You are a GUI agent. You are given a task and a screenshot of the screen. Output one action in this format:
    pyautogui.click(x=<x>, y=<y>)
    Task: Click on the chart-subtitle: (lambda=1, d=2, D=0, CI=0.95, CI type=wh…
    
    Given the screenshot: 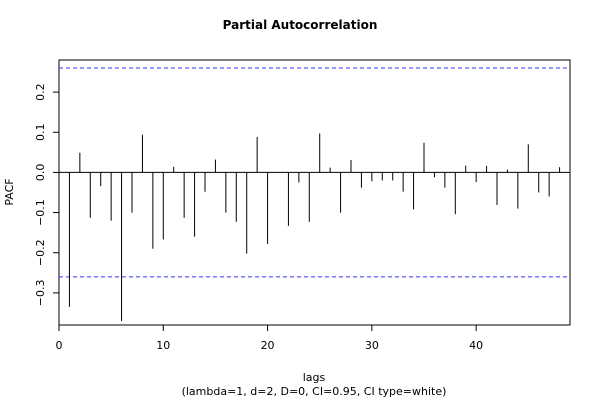 What is the action you would take?
    pyautogui.click(x=314, y=391)
    